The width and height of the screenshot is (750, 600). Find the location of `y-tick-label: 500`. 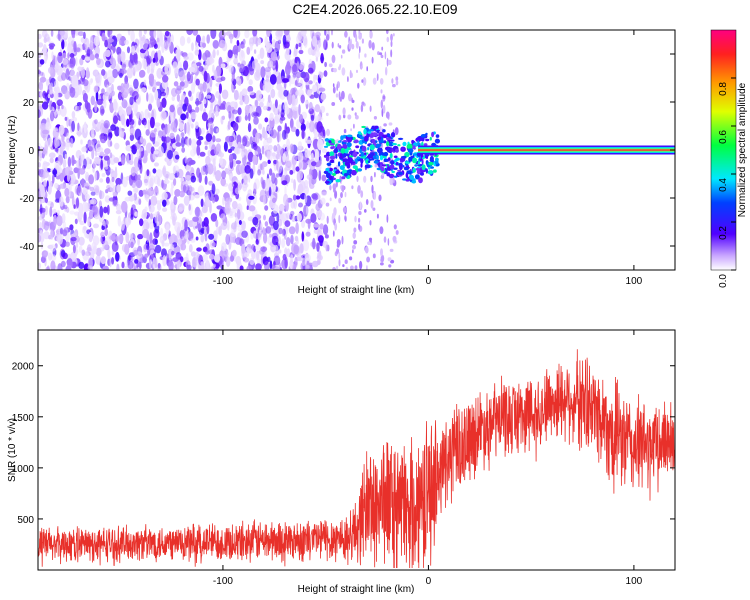

y-tick-label: 500 is located at coordinates (25, 520).